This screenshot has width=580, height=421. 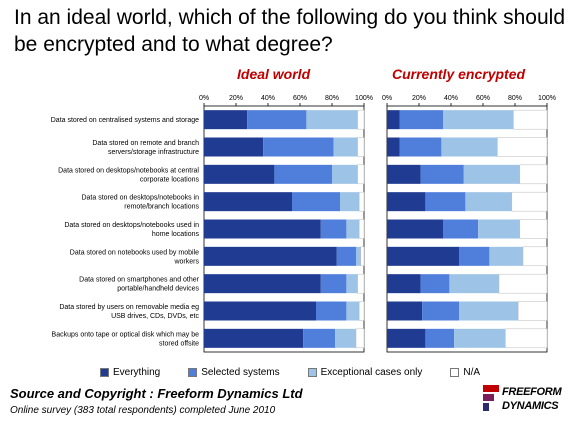 What do you see at coordinates (455, 372) in the screenshot?
I see `legend-swatch-na` at bounding box center [455, 372].